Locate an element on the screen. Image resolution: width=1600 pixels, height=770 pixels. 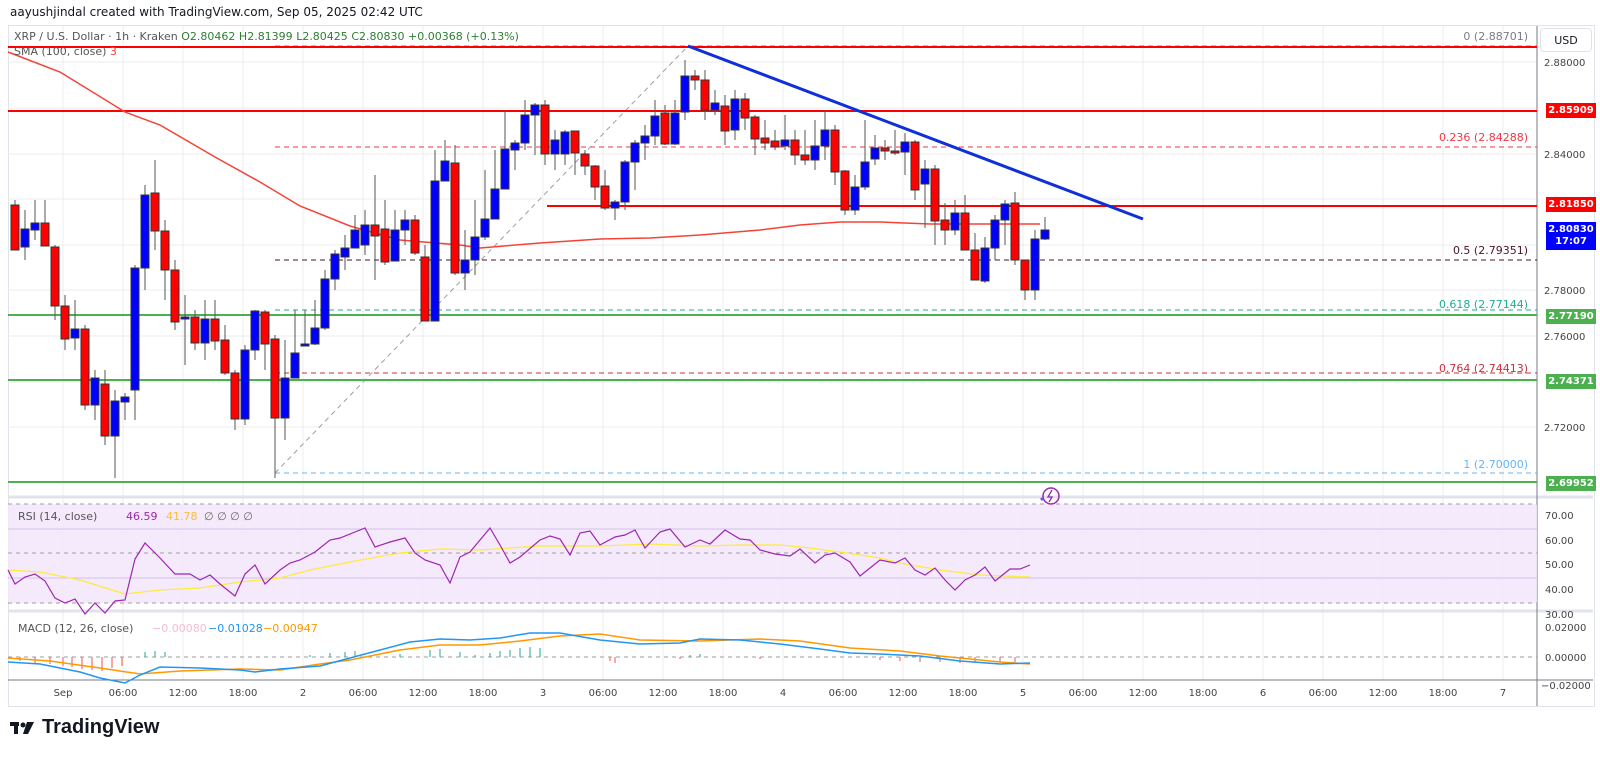
svg-text: 40.00 is located at coordinates (1559, 590).